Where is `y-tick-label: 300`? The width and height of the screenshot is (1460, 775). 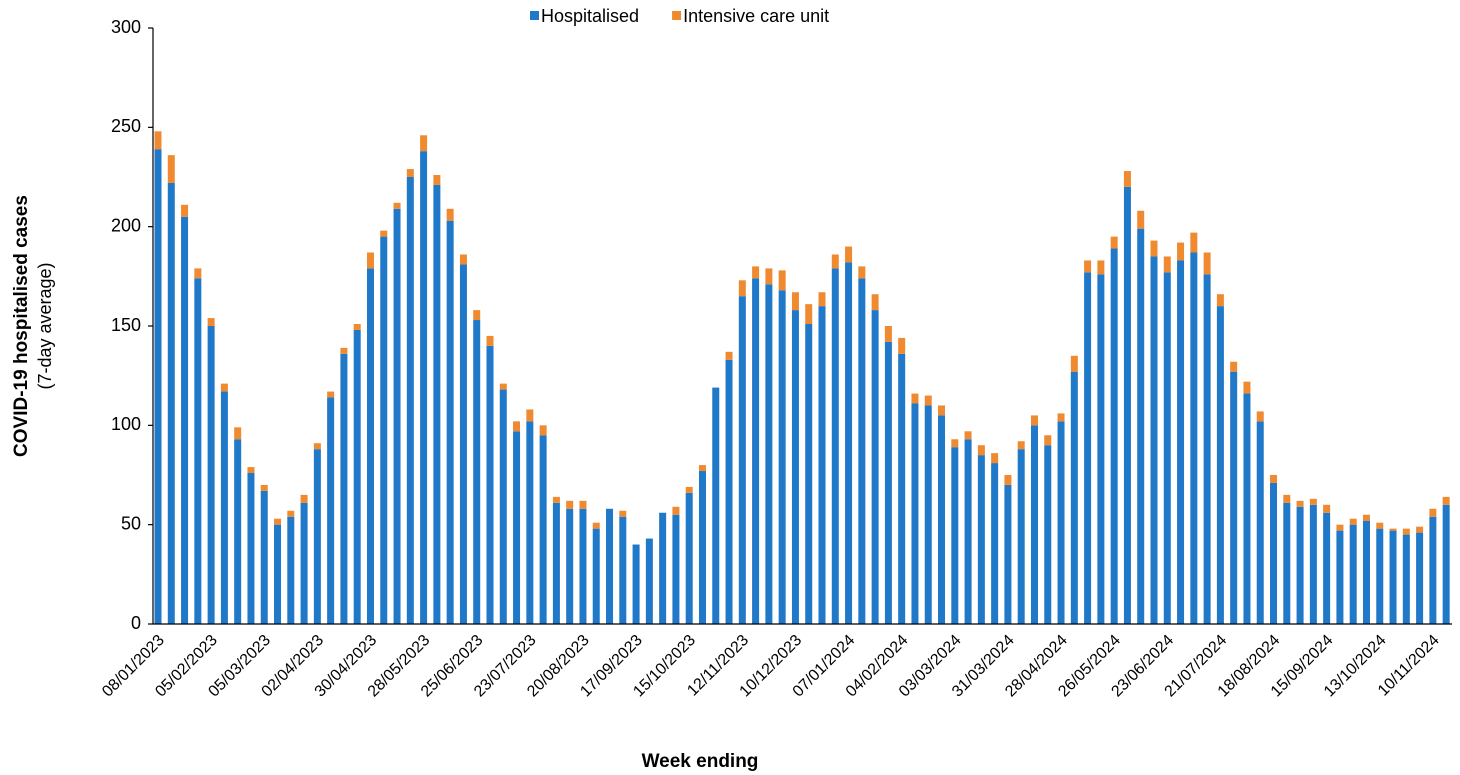 y-tick-label: 300 is located at coordinates (126, 27).